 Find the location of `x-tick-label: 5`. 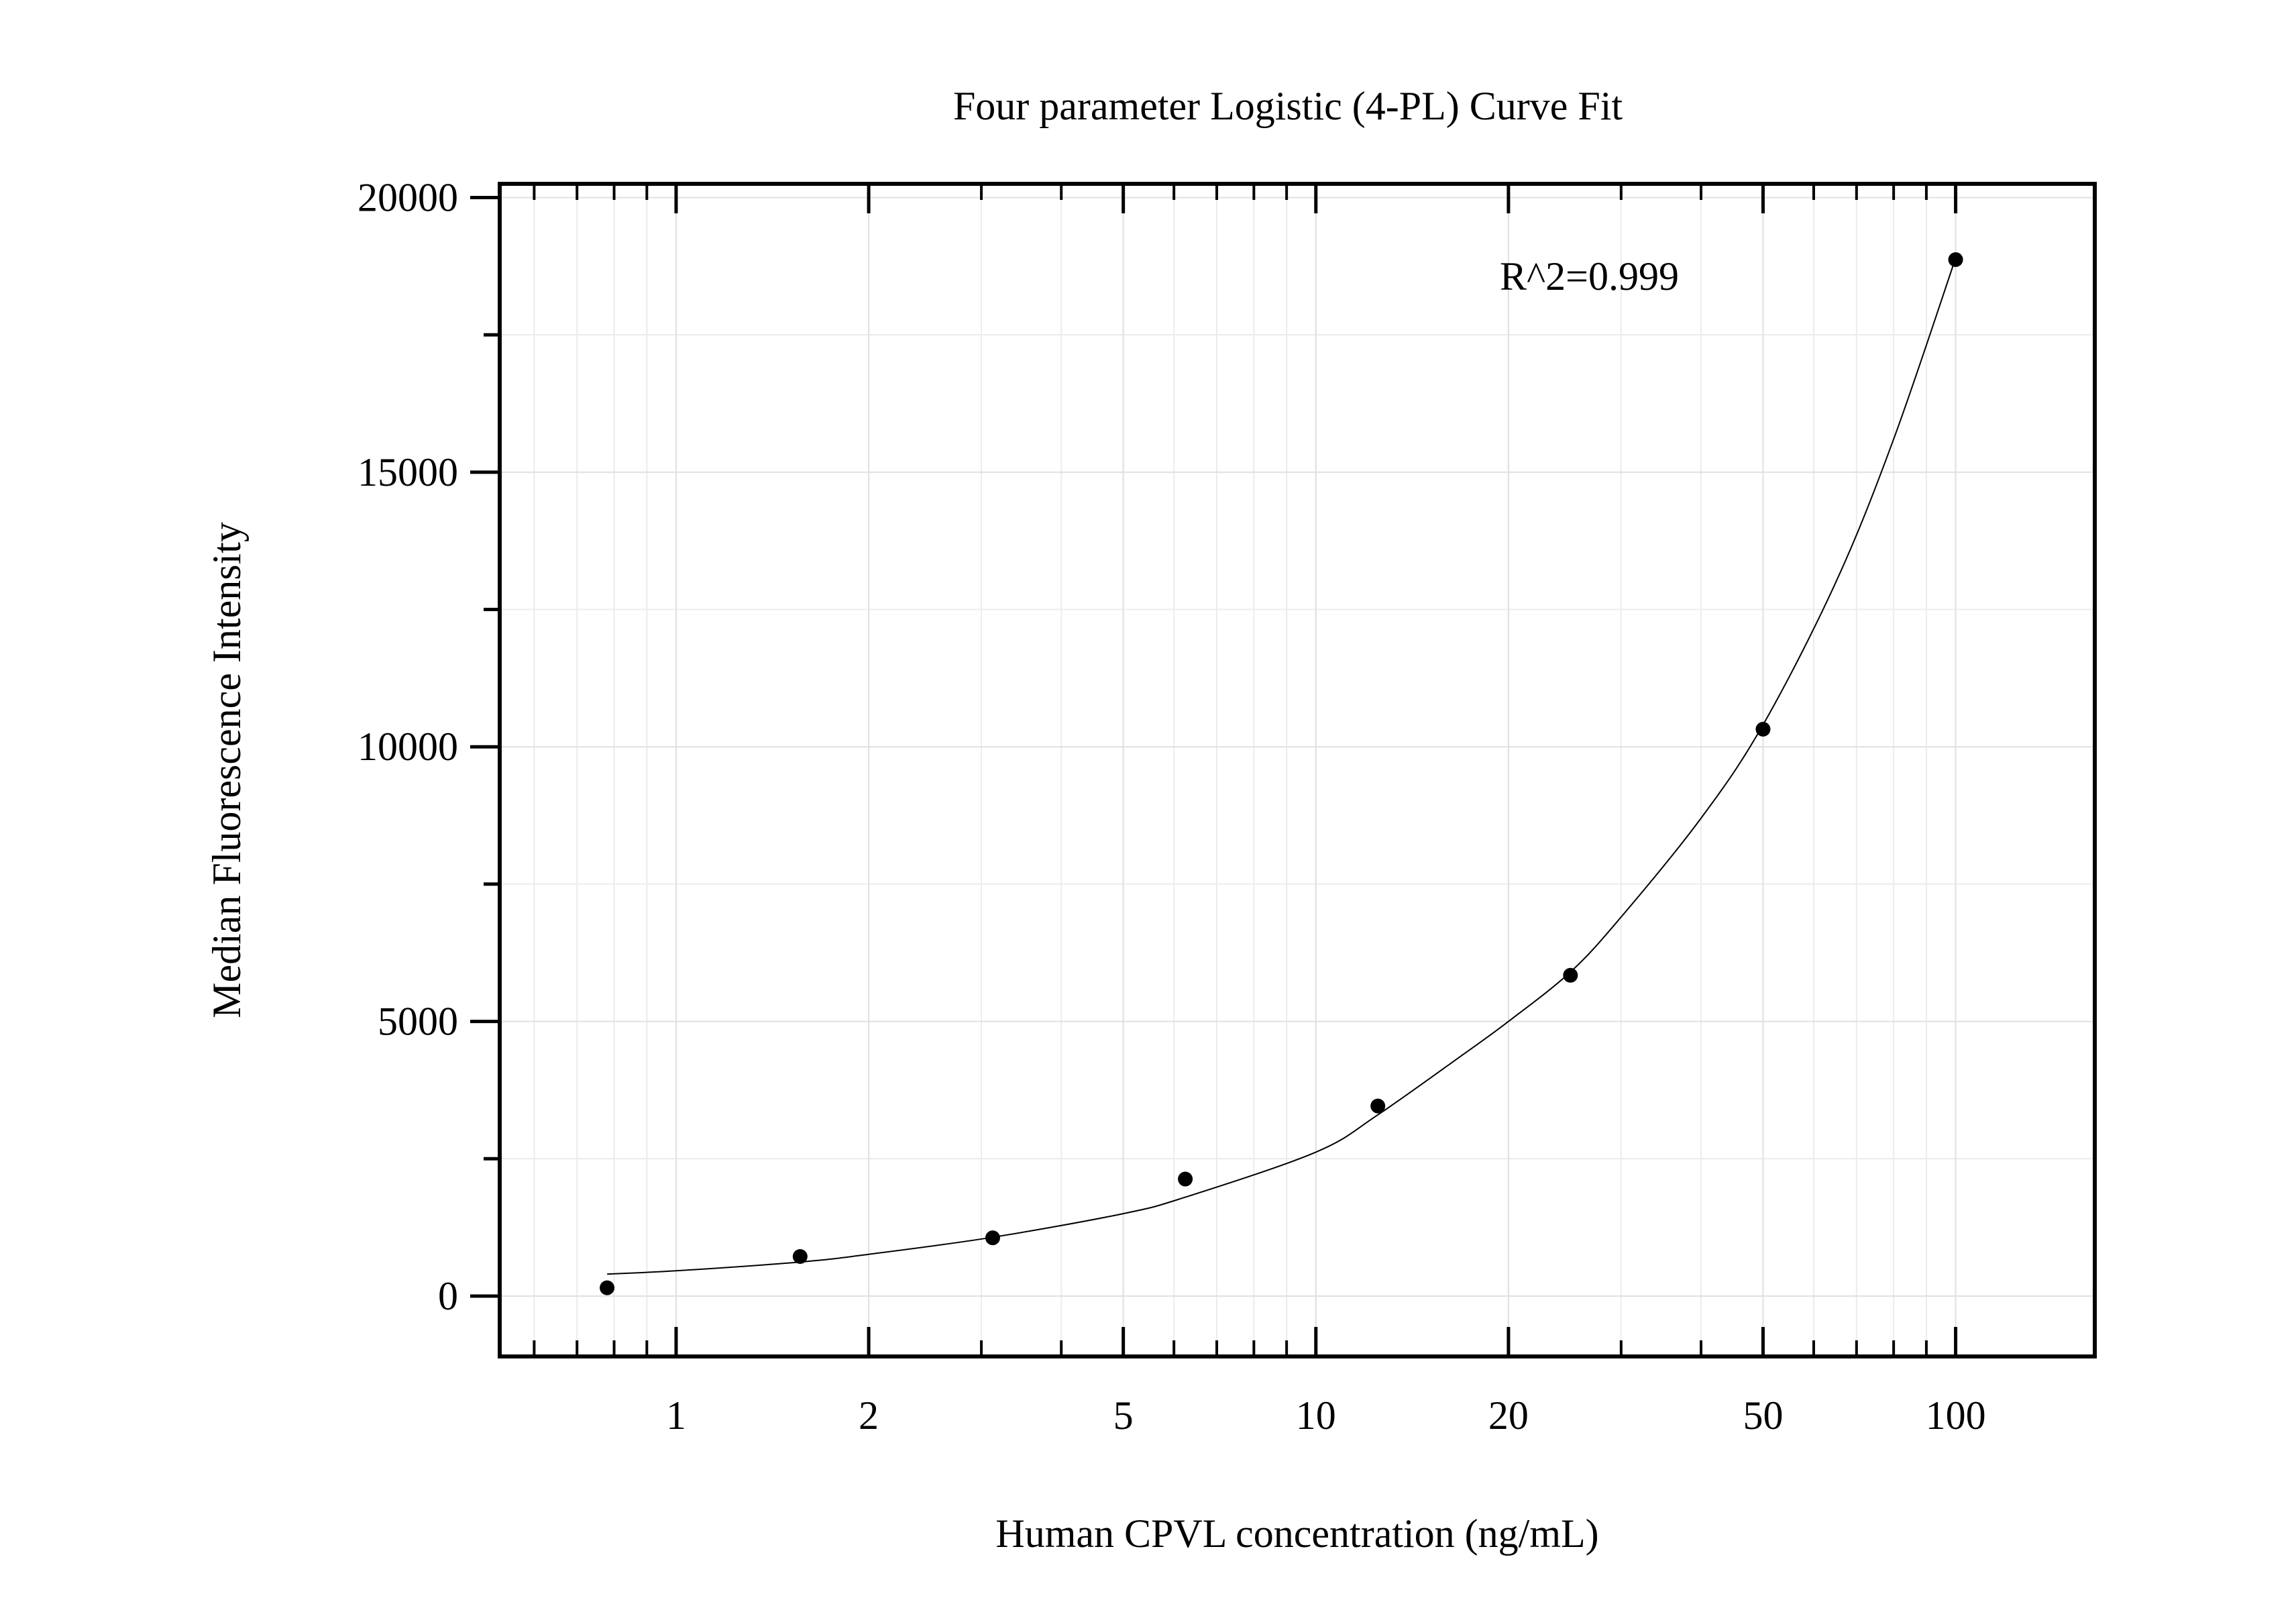

x-tick-label: 5 is located at coordinates (1123, 1415).